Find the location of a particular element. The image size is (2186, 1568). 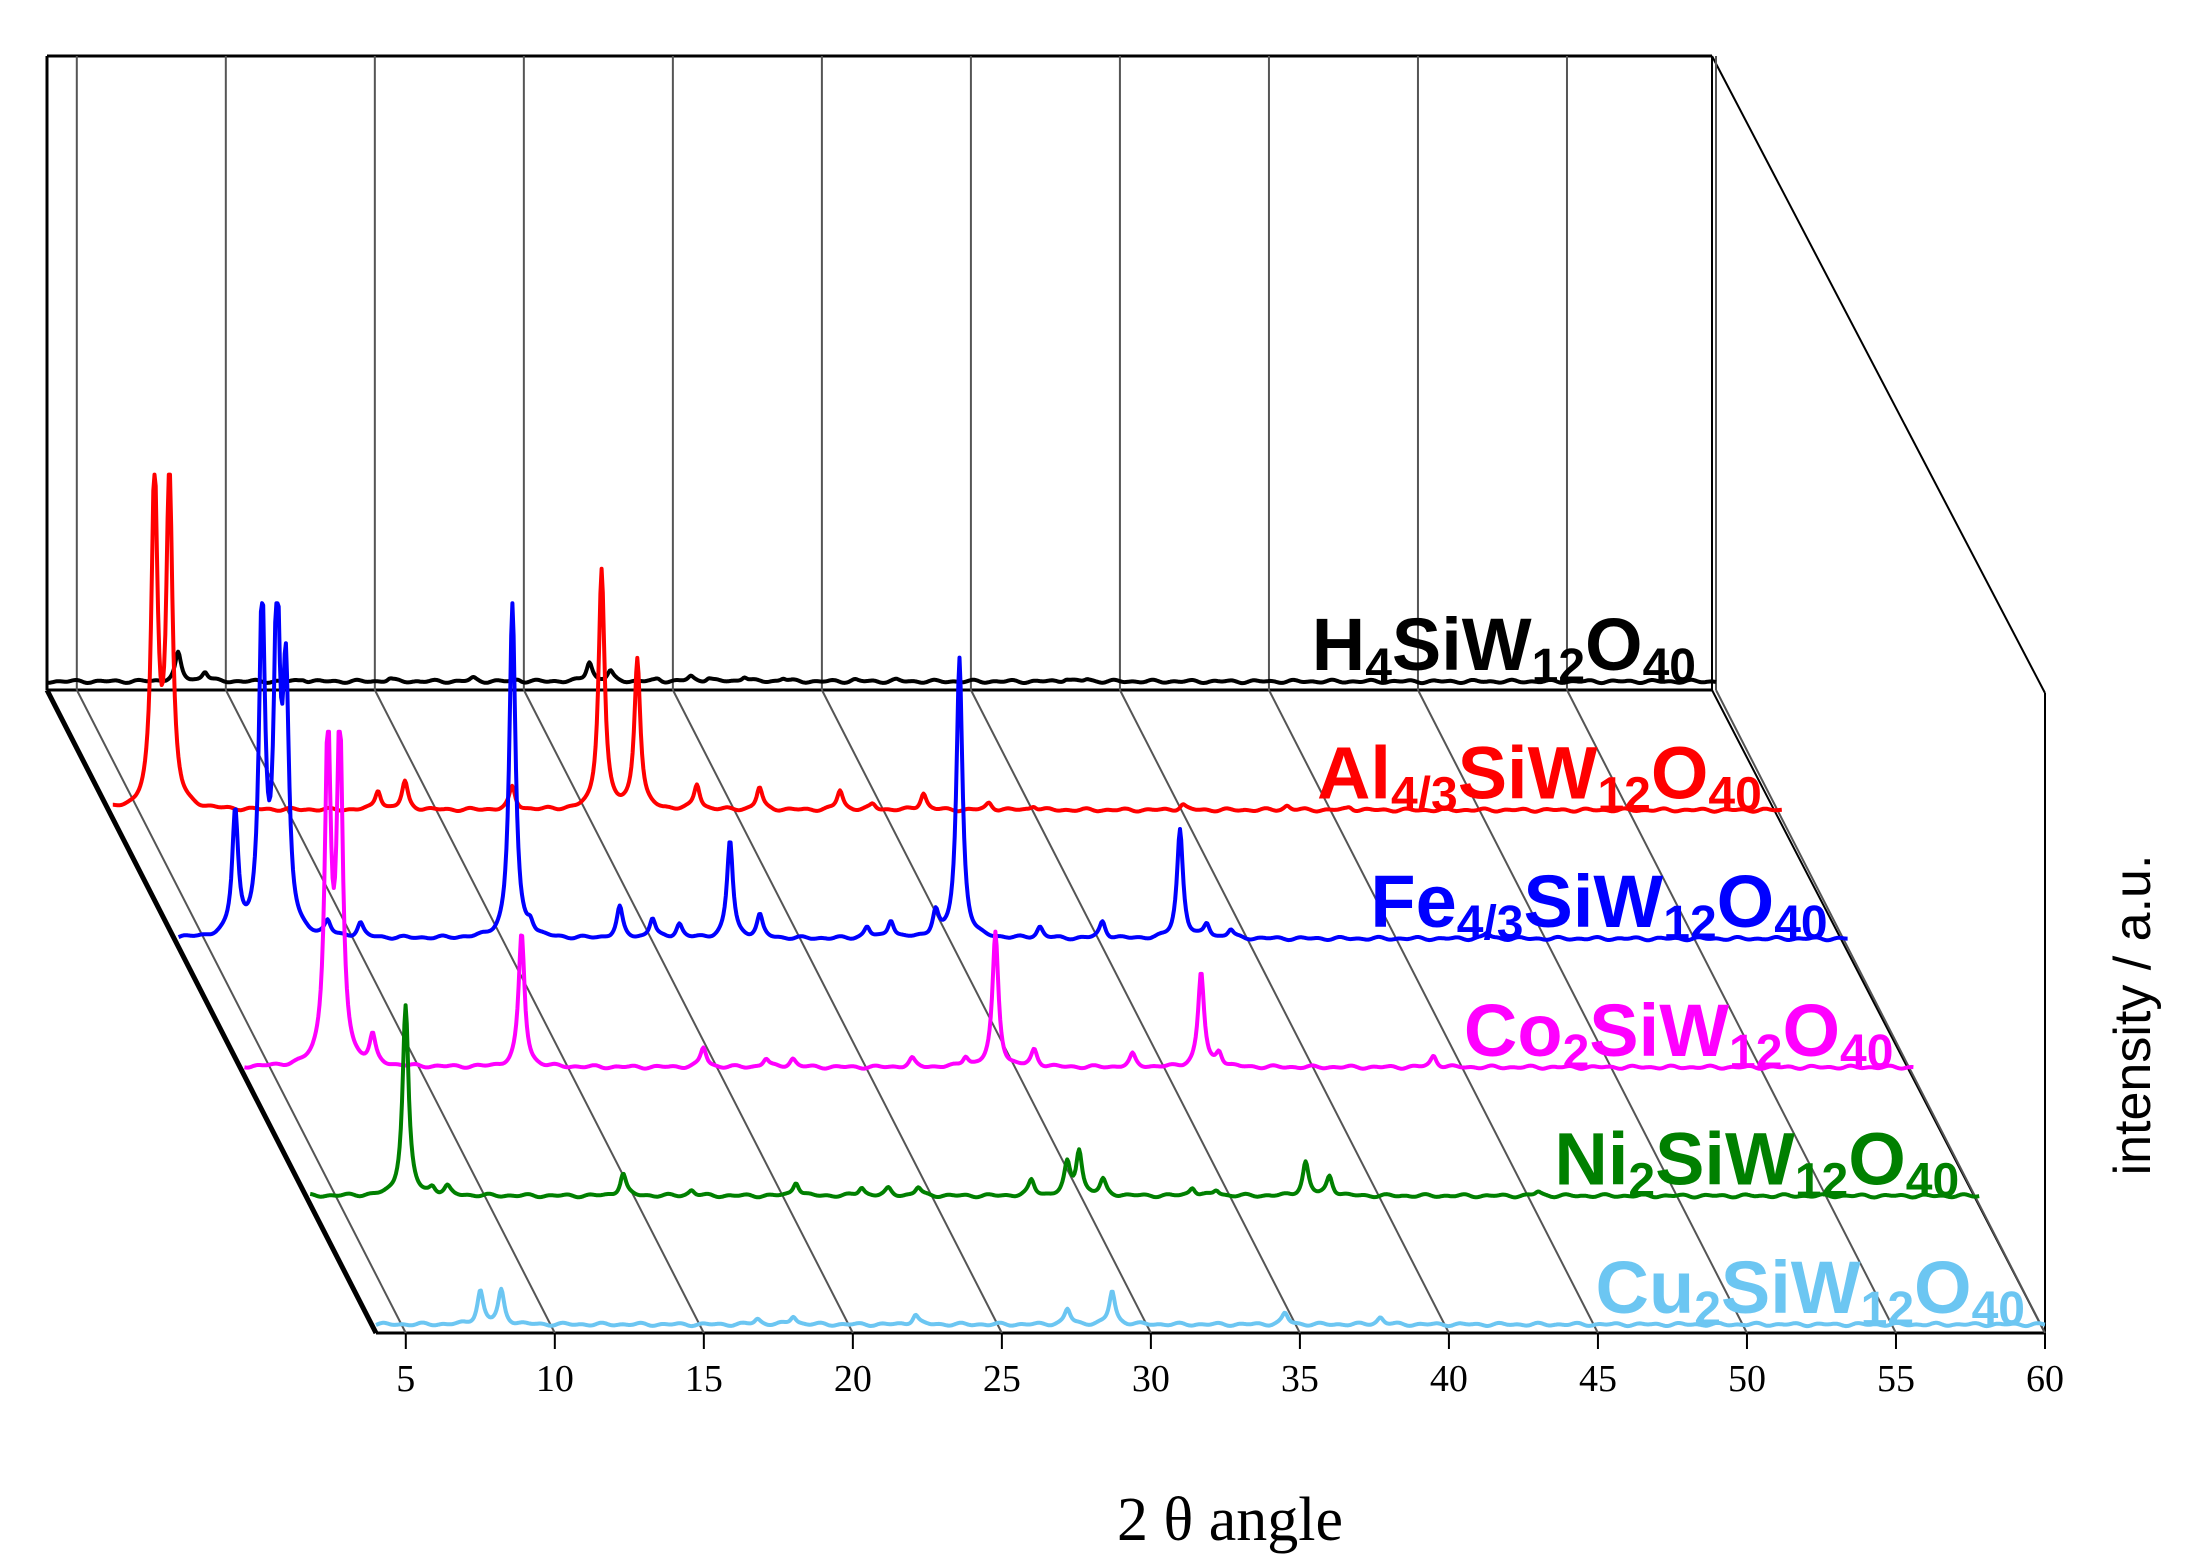

series-label: Co2SiW12O40 is located at coordinates (1678, 1034).